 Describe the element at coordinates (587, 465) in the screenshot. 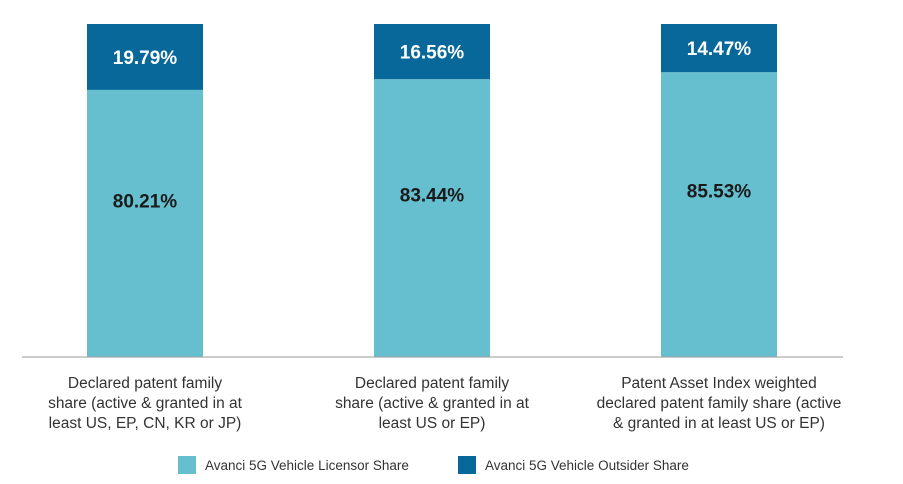

I see `legend-label: Avanci 5G Vehicle Outsider Share` at that location.